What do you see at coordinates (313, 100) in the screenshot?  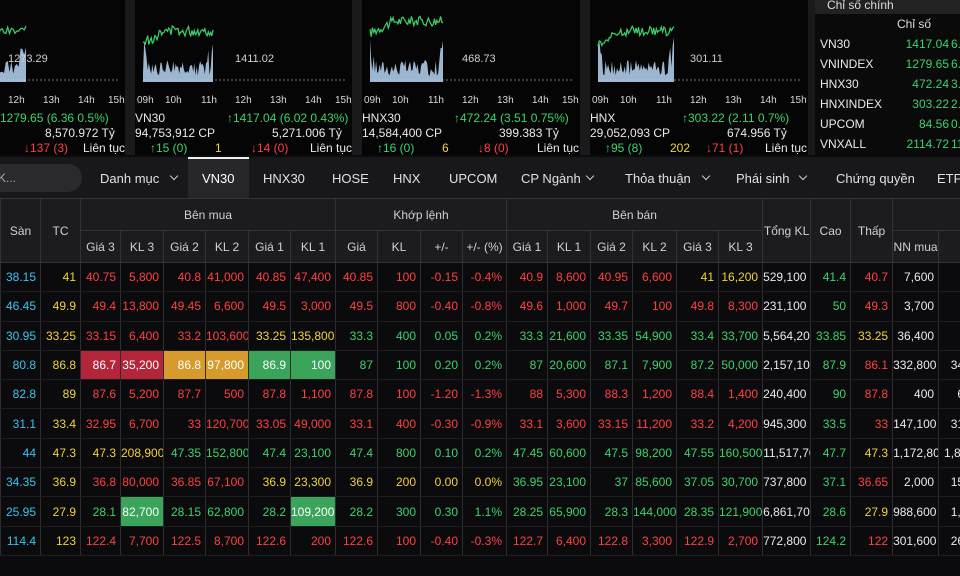 I see `time-label: 14h` at bounding box center [313, 100].